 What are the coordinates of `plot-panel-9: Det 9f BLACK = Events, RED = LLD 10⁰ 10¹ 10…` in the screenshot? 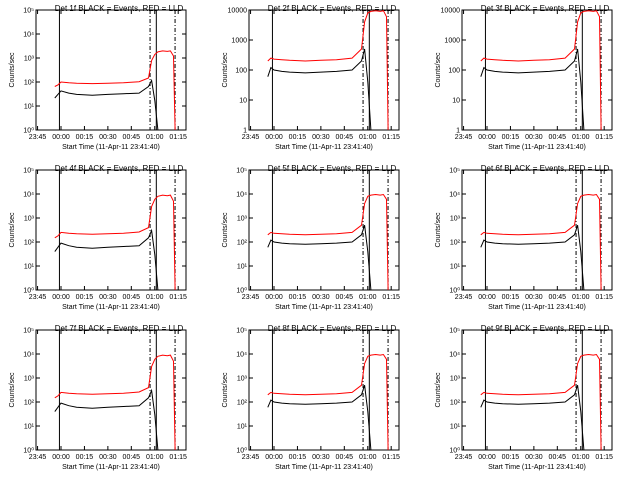 It's located at (524, 397).